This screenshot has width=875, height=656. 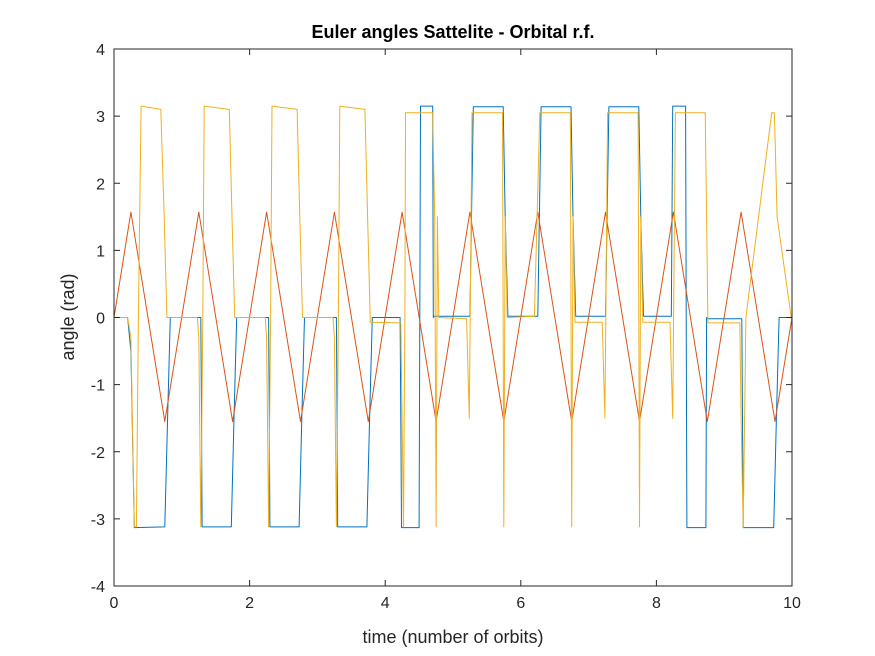 I want to click on x-tick-label: 4, so click(x=385, y=603).